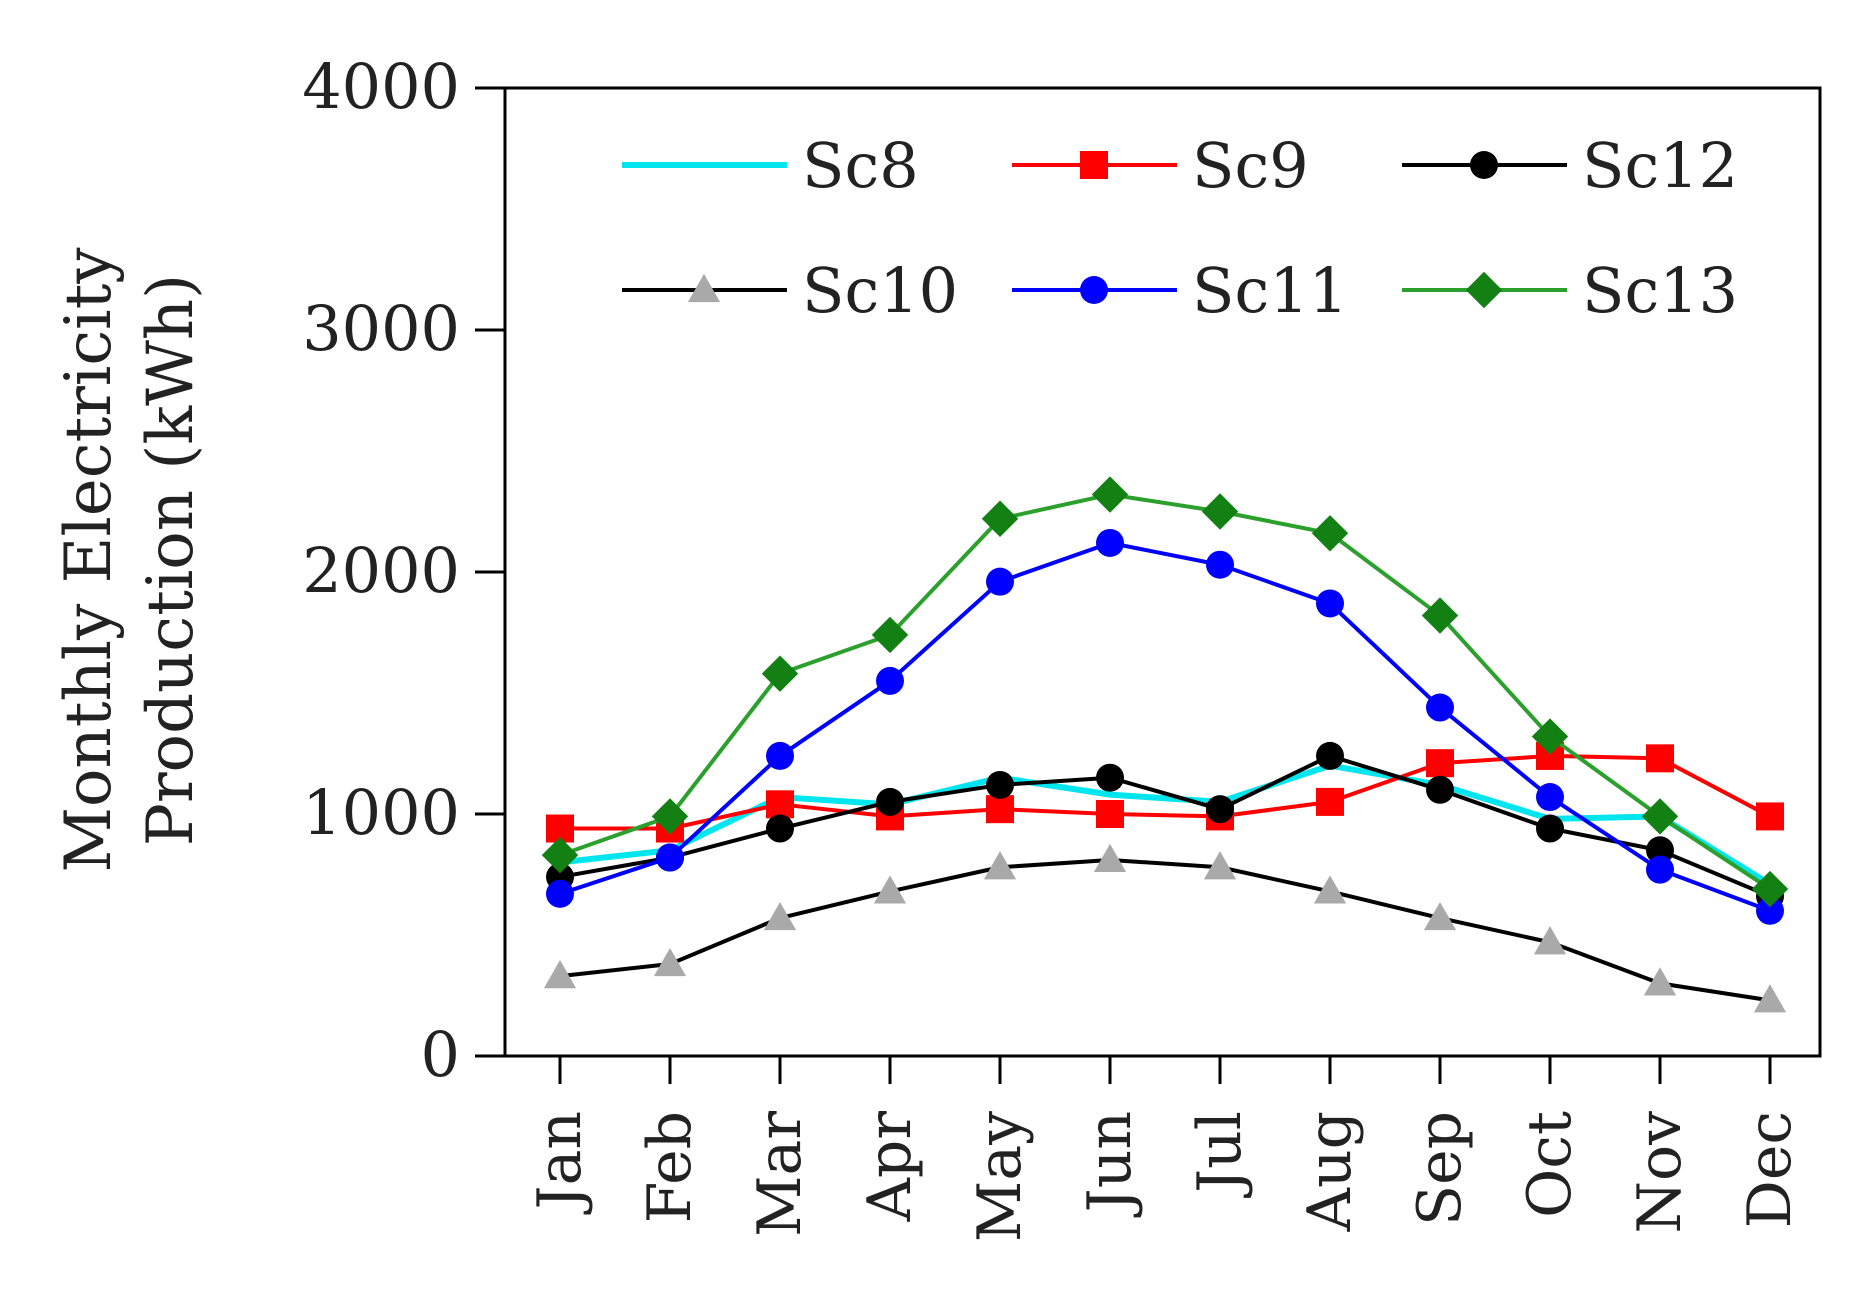  I want to click on series-line-sc10, so click(1165, 930).